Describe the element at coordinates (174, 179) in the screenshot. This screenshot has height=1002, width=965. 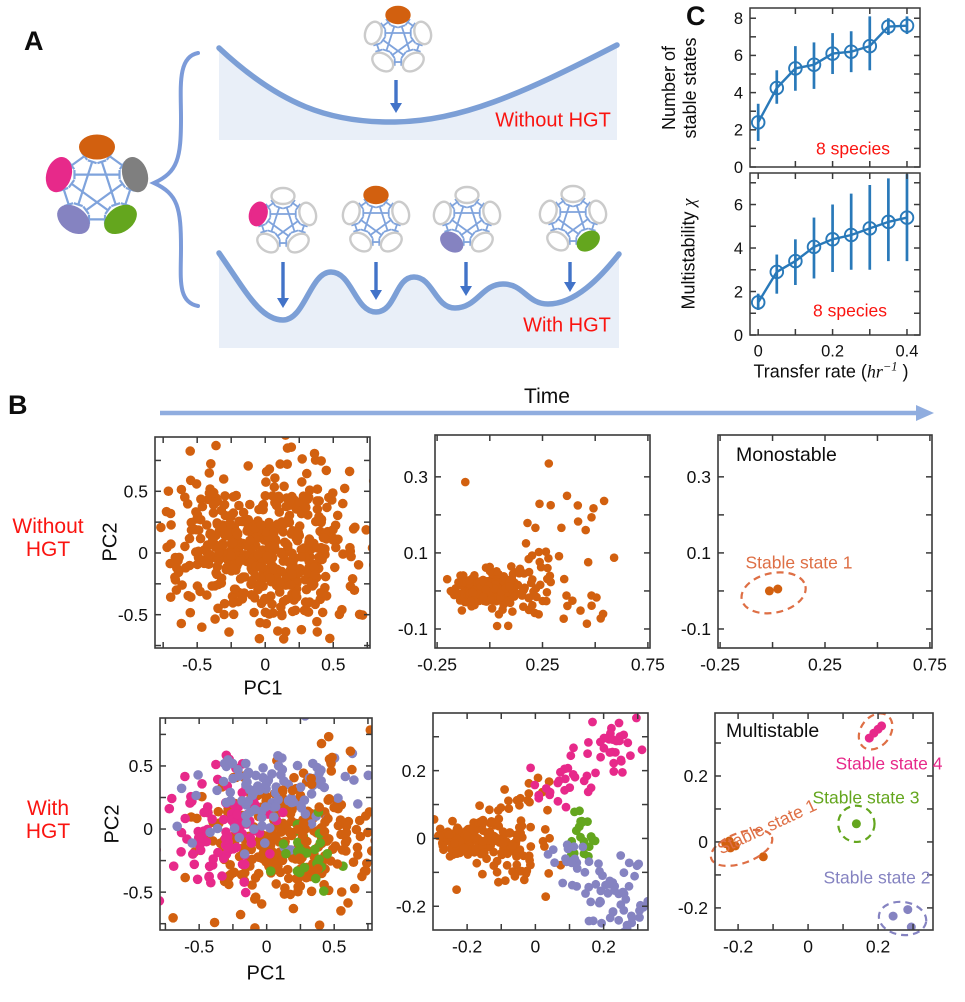
I see `brace-icon` at that location.